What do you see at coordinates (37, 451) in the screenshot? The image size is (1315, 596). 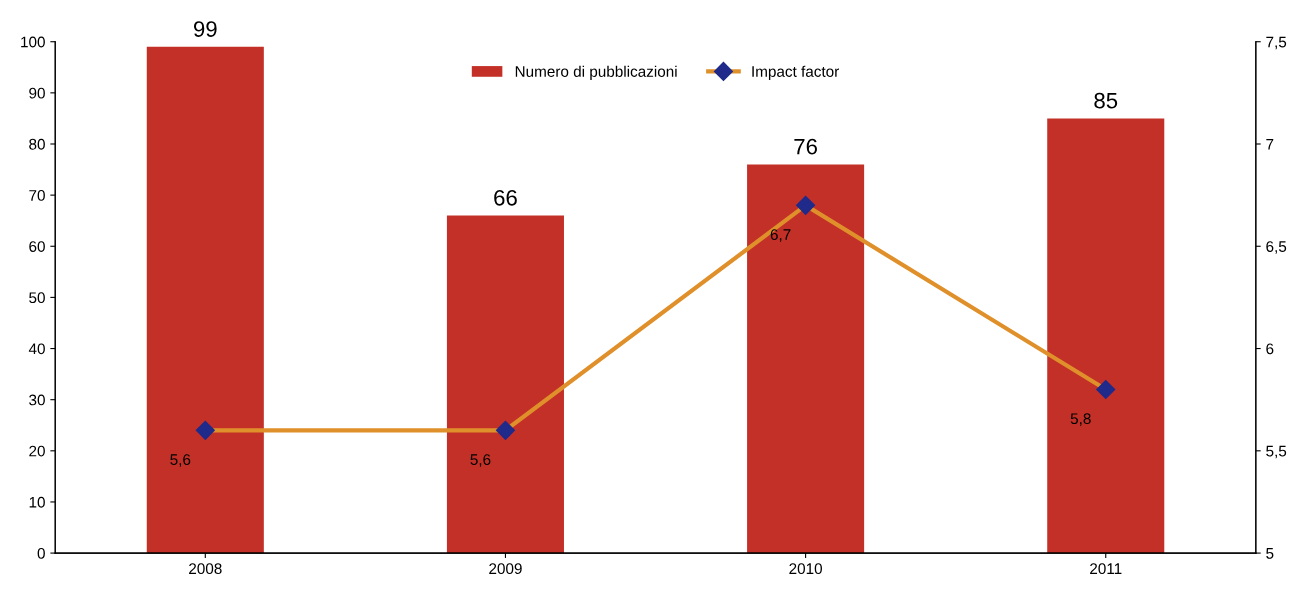 I see `y-tick-label: 20` at bounding box center [37, 451].